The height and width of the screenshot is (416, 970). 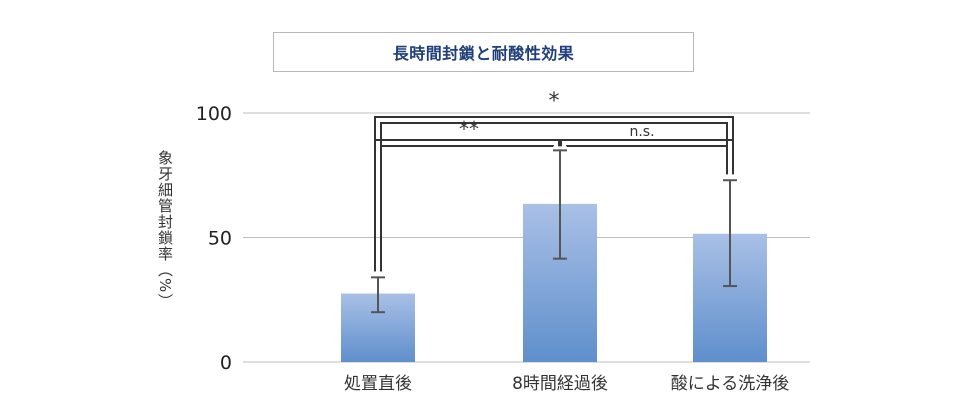 I want to click on error-bars, so click(x=554, y=231).